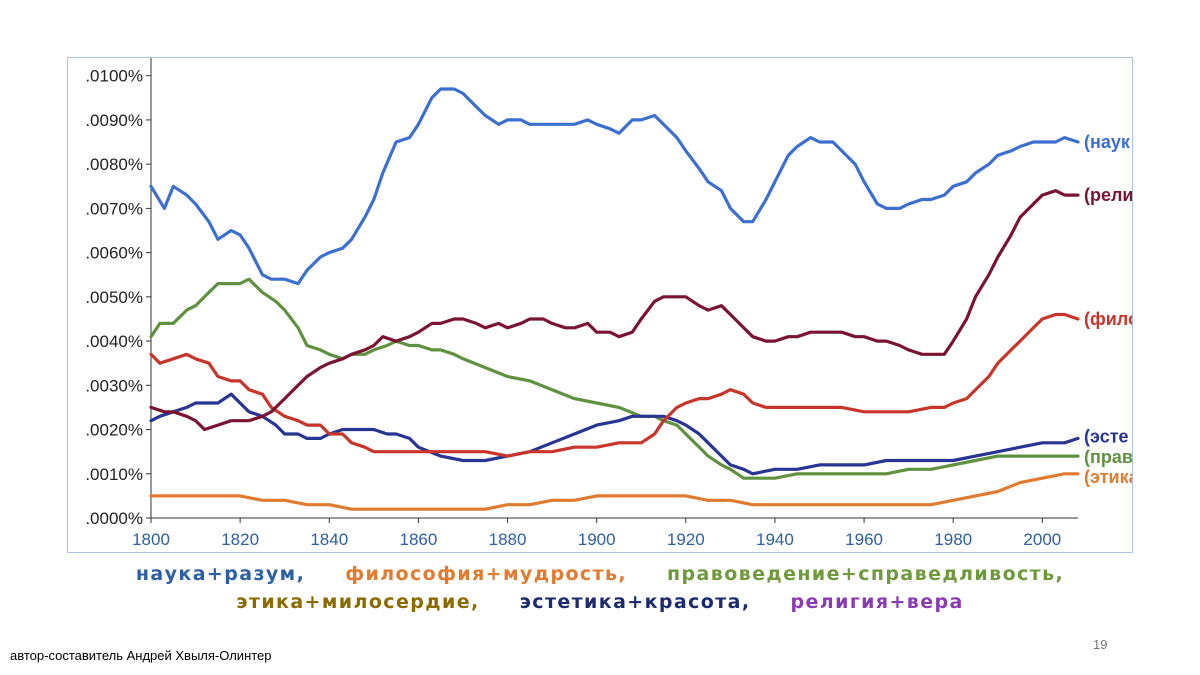 The height and width of the screenshot is (675, 1200). What do you see at coordinates (114, 341) in the screenshot?
I see `y-tick-label: .0040%` at bounding box center [114, 341].